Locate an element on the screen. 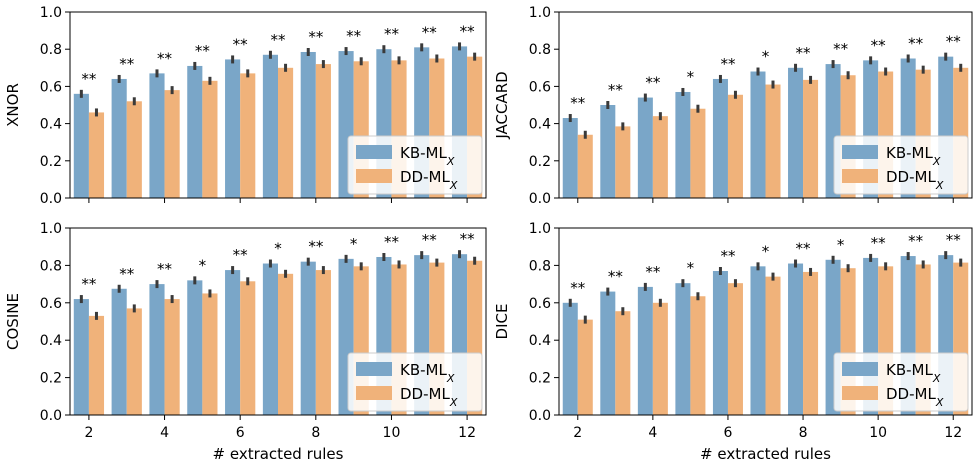 The image size is (974, 472). significance-marker-6: ** is located at coordinates (241, 44).